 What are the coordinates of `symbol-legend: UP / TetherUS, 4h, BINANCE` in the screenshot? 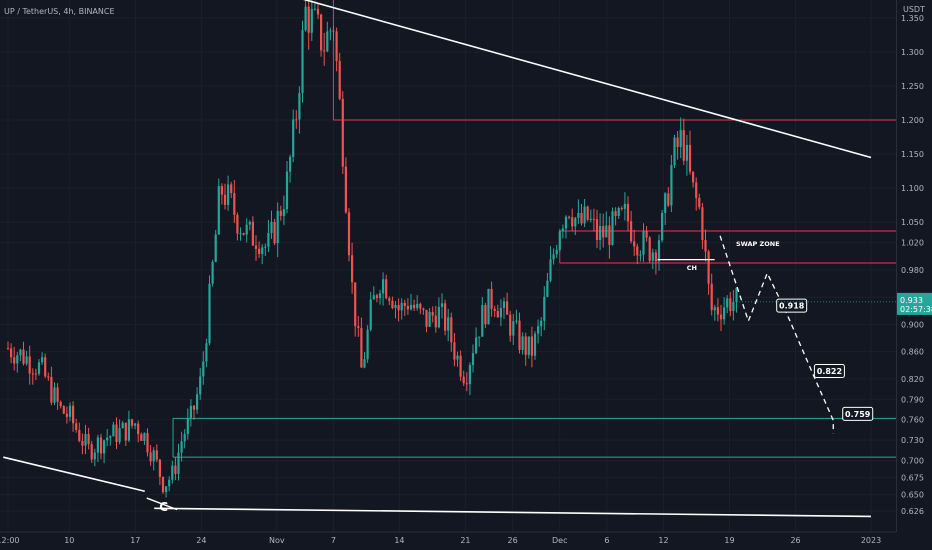 It's located at (59, 11).